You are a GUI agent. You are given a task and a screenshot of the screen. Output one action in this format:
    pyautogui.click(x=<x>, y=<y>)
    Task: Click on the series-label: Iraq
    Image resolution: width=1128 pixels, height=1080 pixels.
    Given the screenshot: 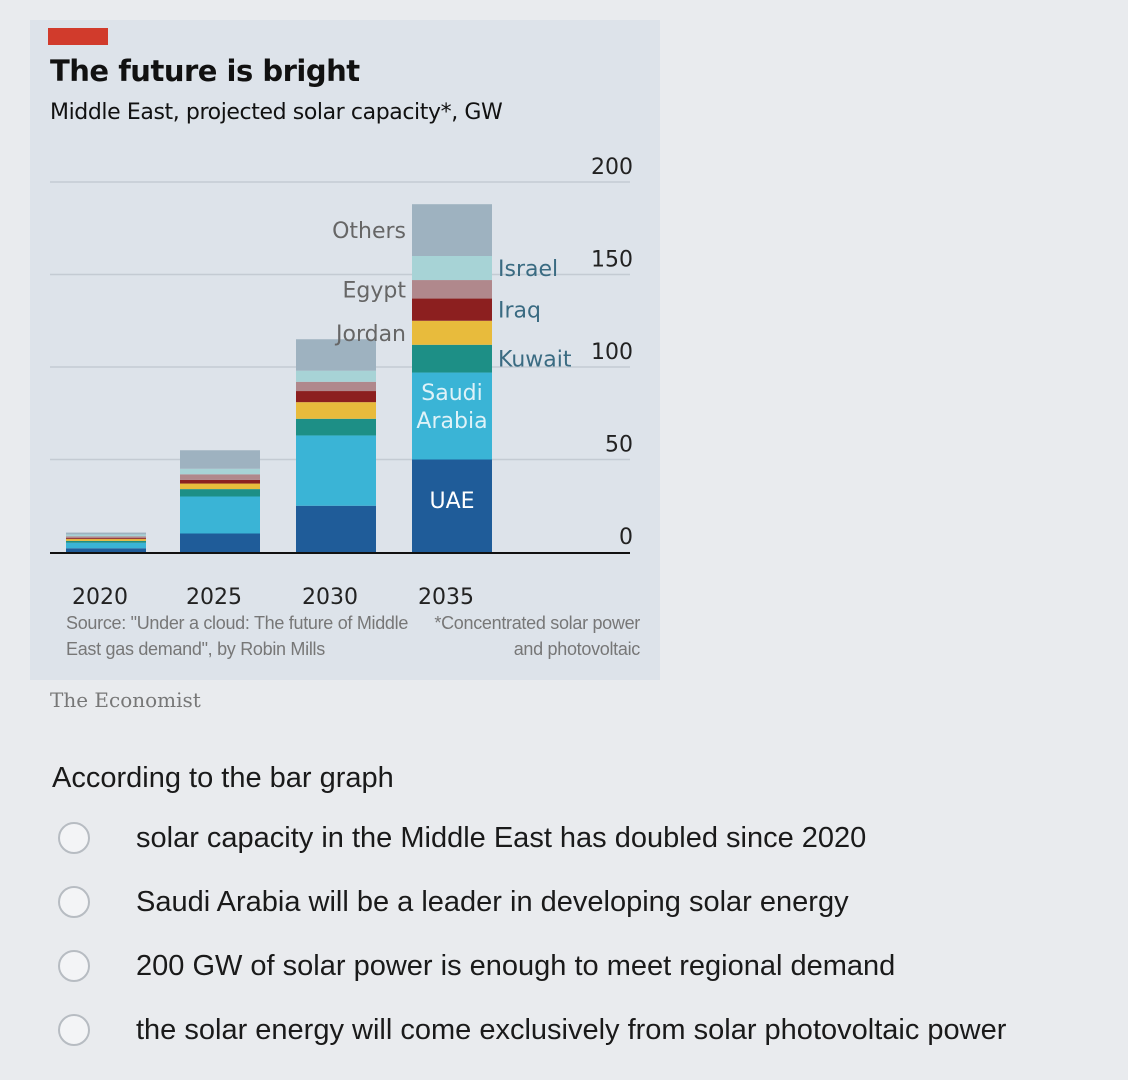 What is the action you would take?
    pyautogui.click(x=519, y=311)
    